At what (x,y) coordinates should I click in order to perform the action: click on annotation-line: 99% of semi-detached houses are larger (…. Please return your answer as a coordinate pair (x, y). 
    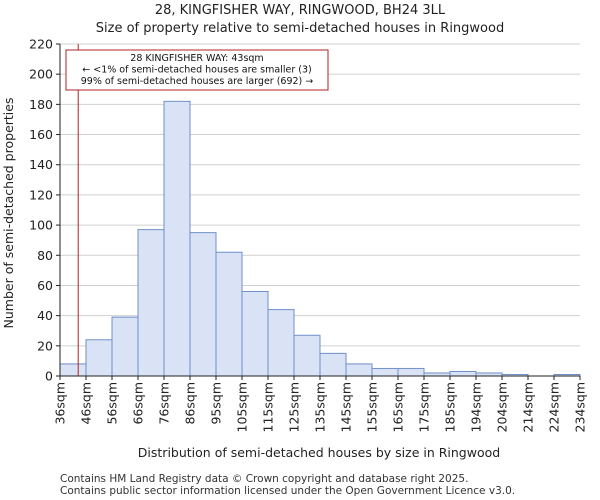
    Looking at the image, I should click on (197, 81).